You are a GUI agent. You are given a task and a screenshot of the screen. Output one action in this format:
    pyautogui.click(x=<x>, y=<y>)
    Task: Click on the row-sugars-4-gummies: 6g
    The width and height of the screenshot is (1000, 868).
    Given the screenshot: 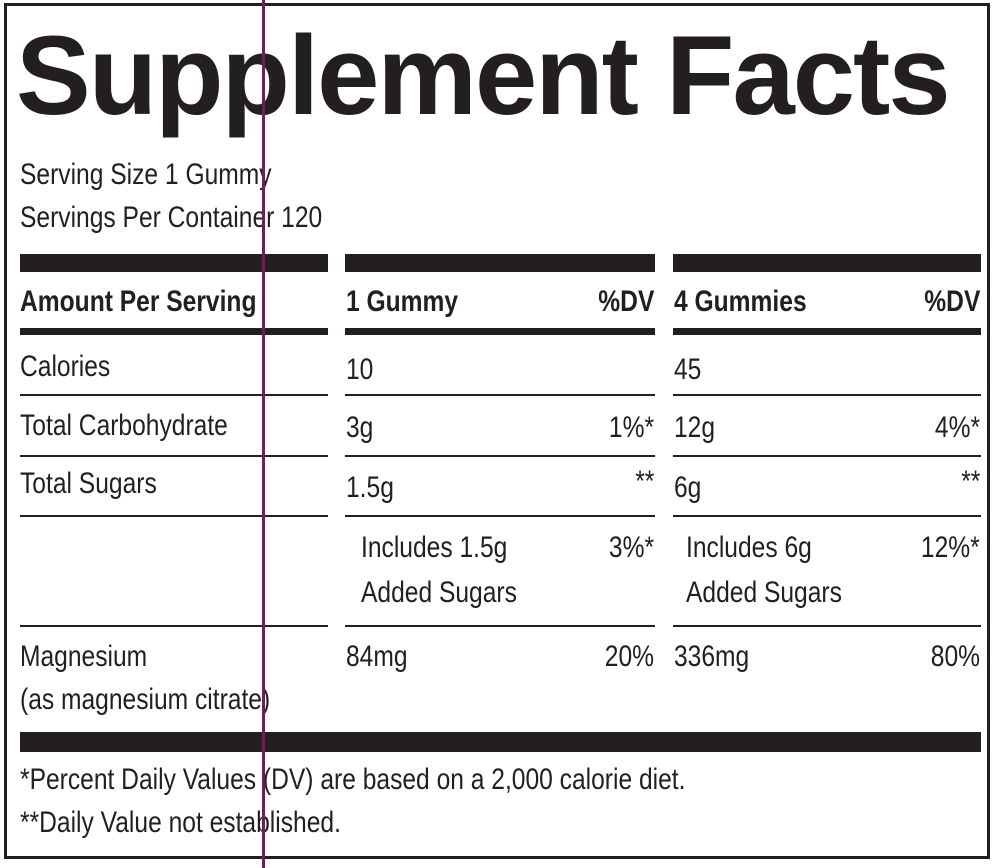 What is the action you would take?
    pyautogui.click(x=688, y=487)
    